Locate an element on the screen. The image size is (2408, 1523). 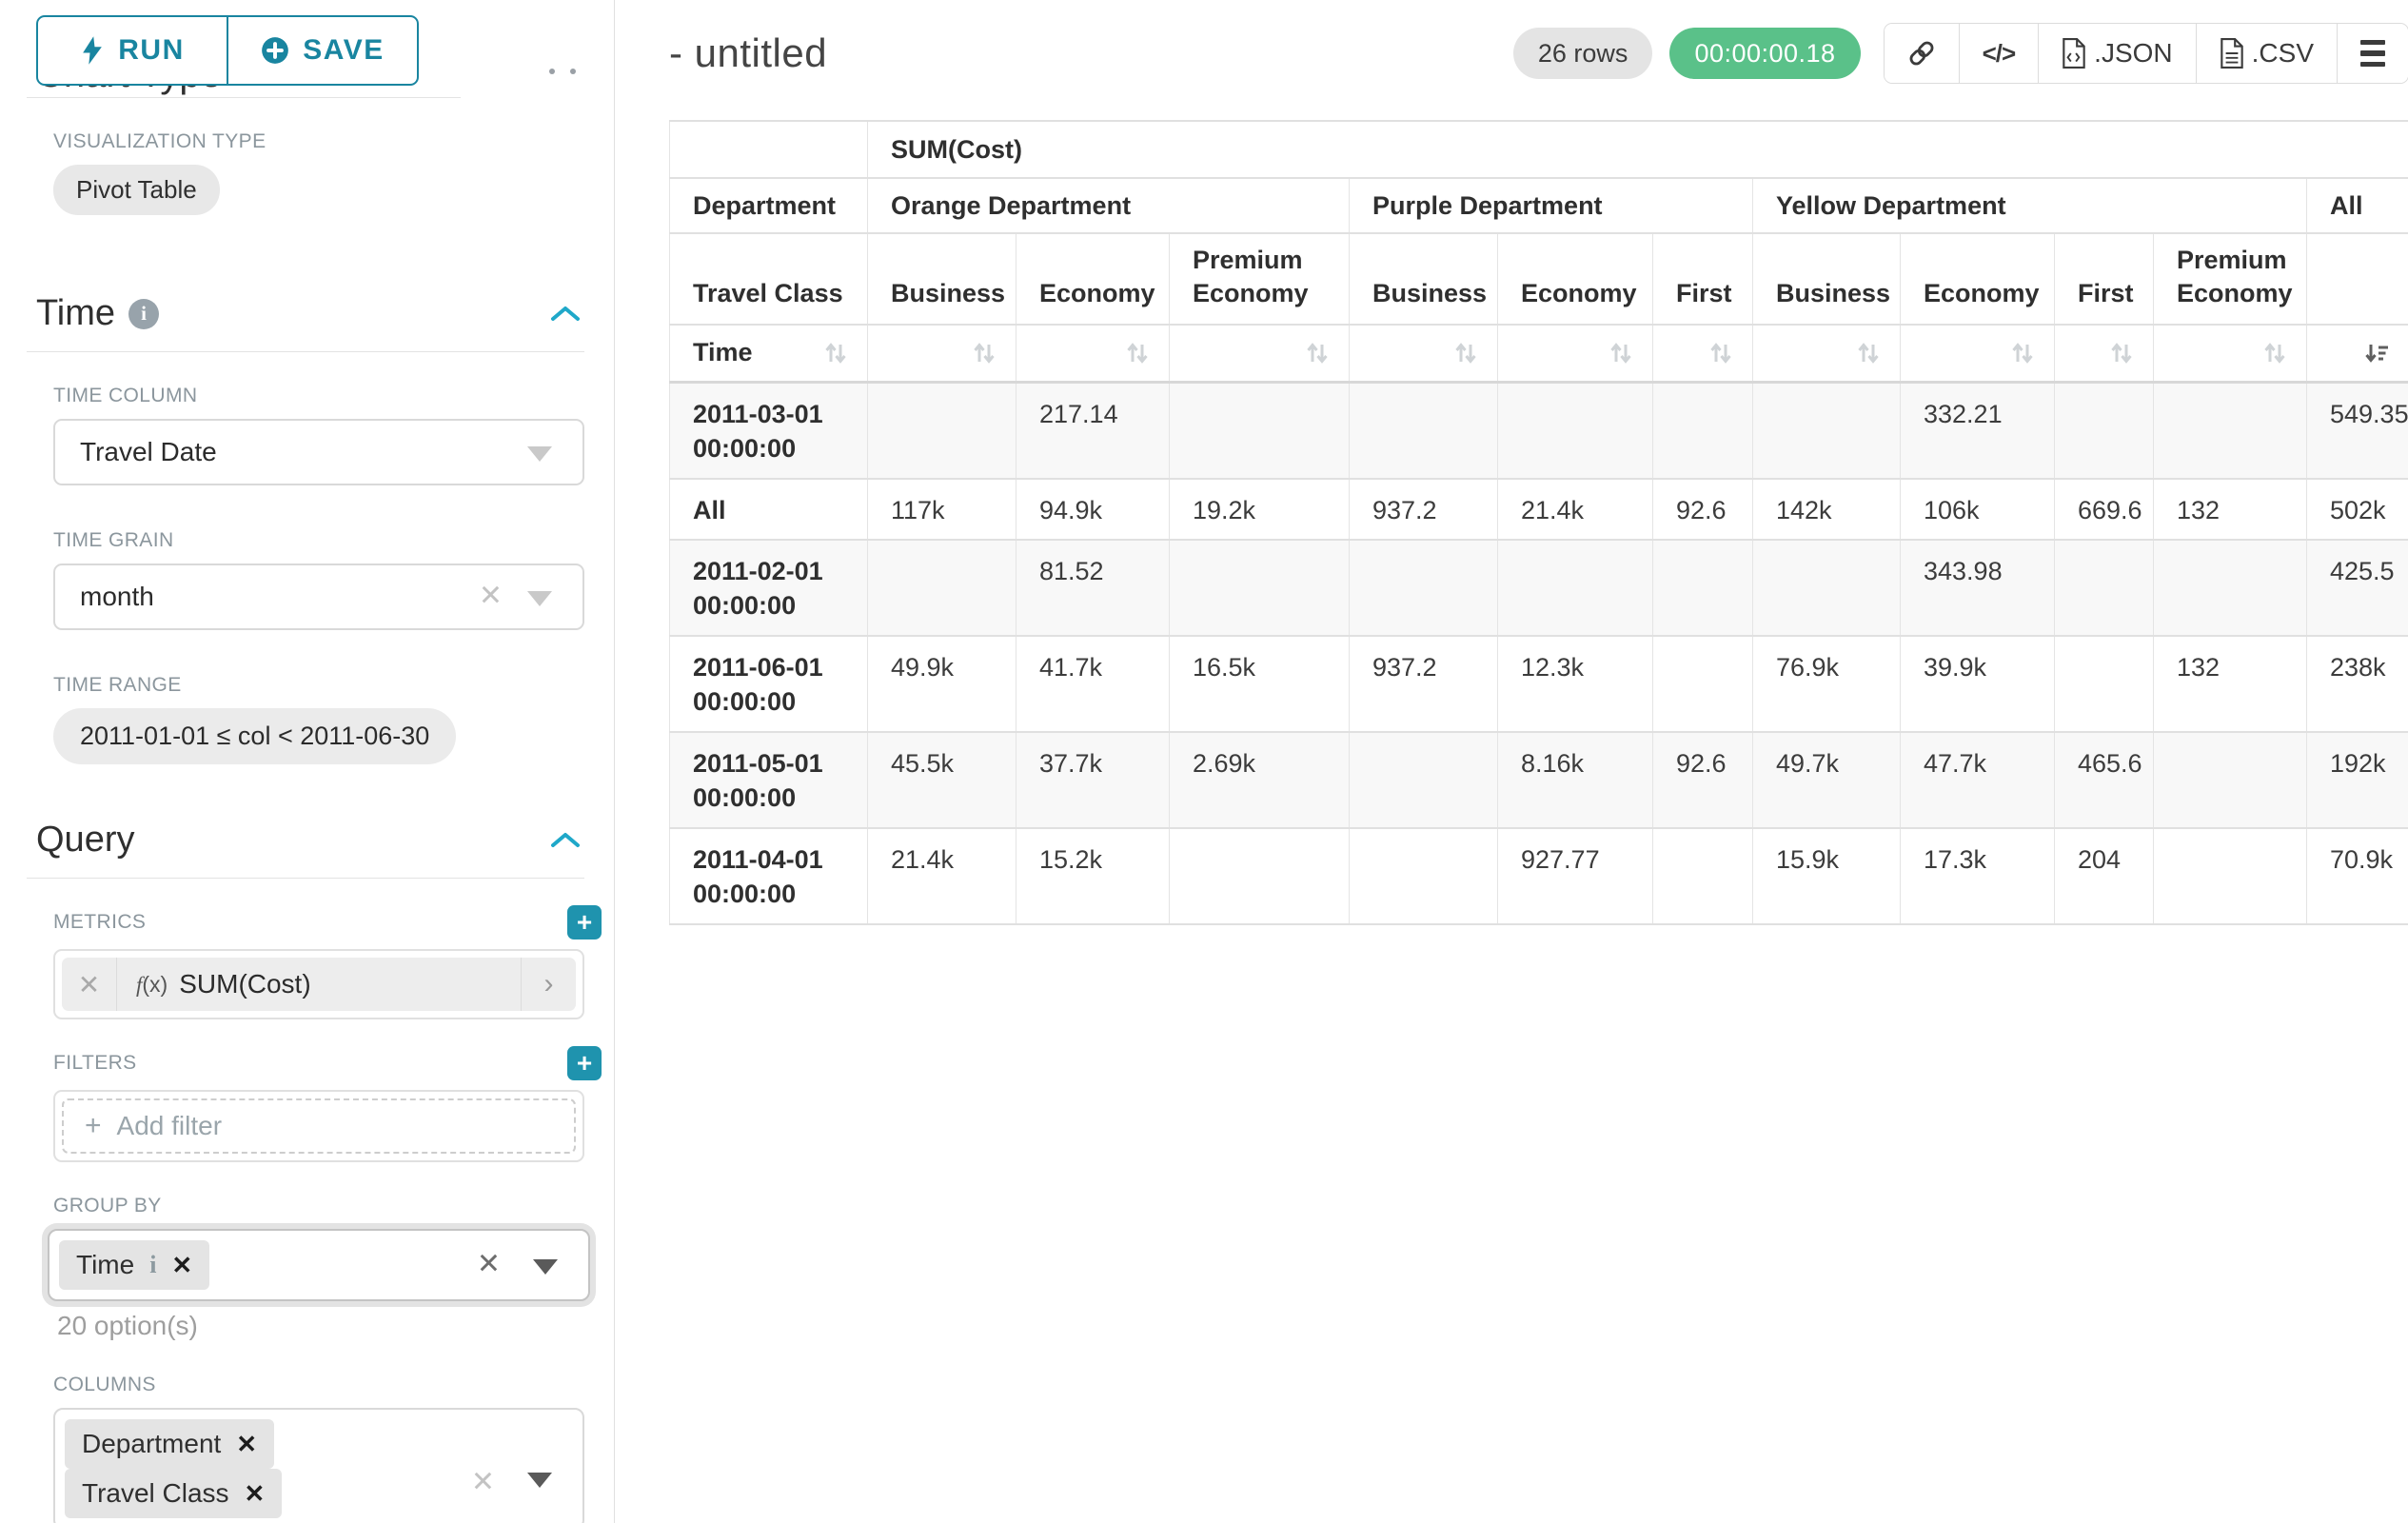
export-json-button: .JSON is located at coordinates (2117, 54).